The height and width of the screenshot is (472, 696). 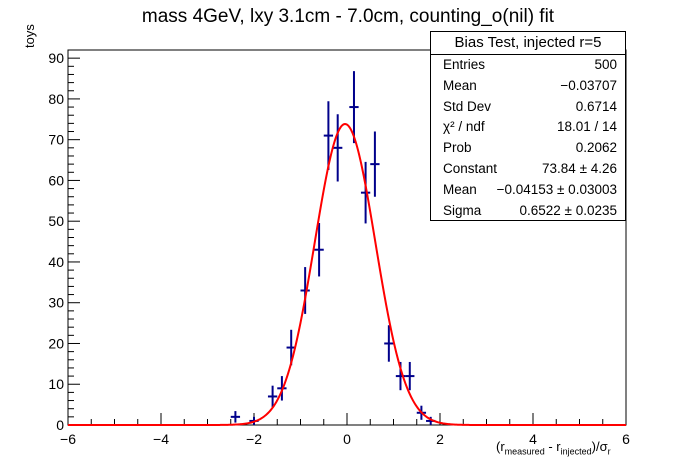 I want to click on y-tick-label: 30, so click(x=56, y=303).